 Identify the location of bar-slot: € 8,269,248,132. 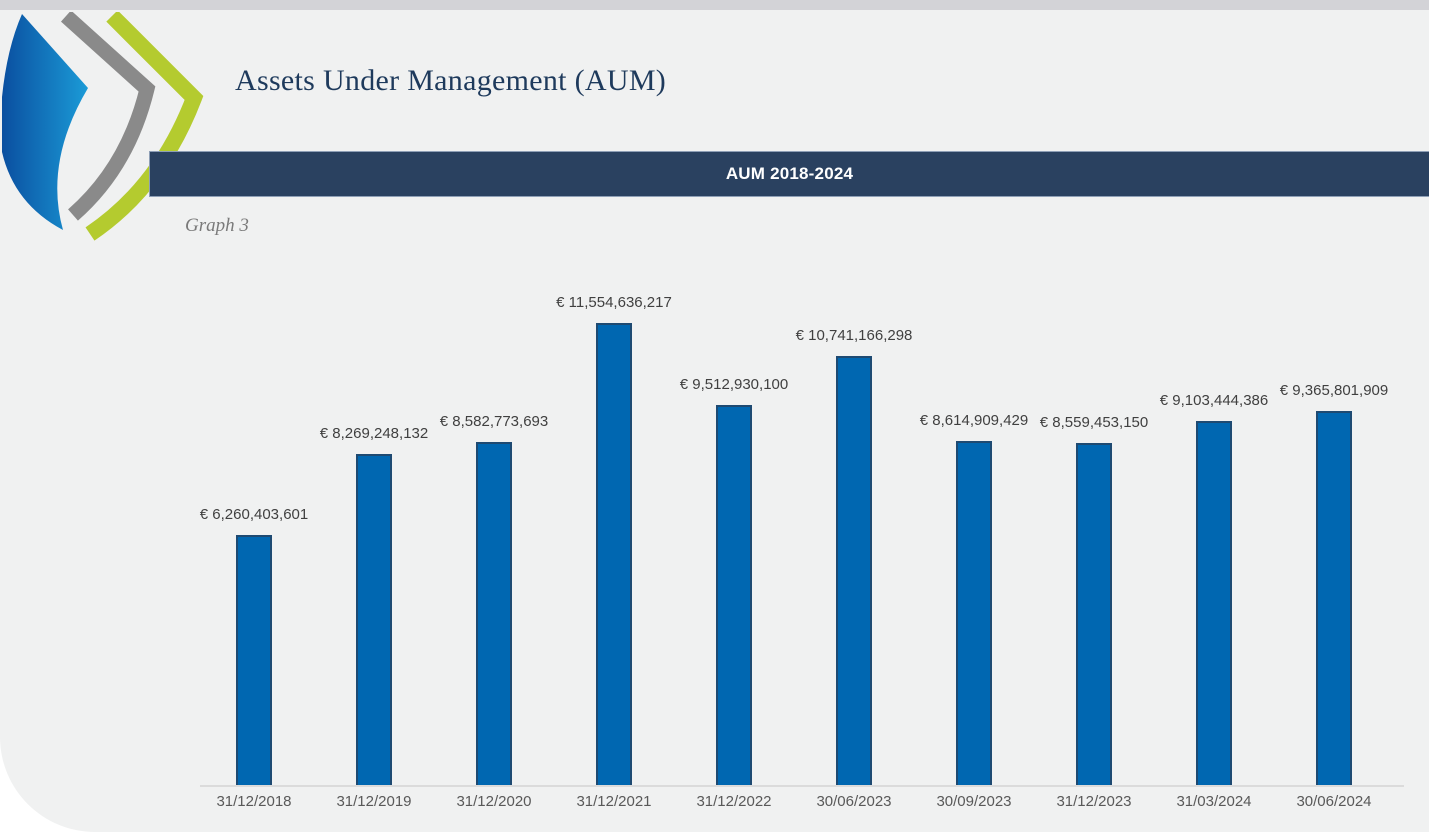
(374, 532).